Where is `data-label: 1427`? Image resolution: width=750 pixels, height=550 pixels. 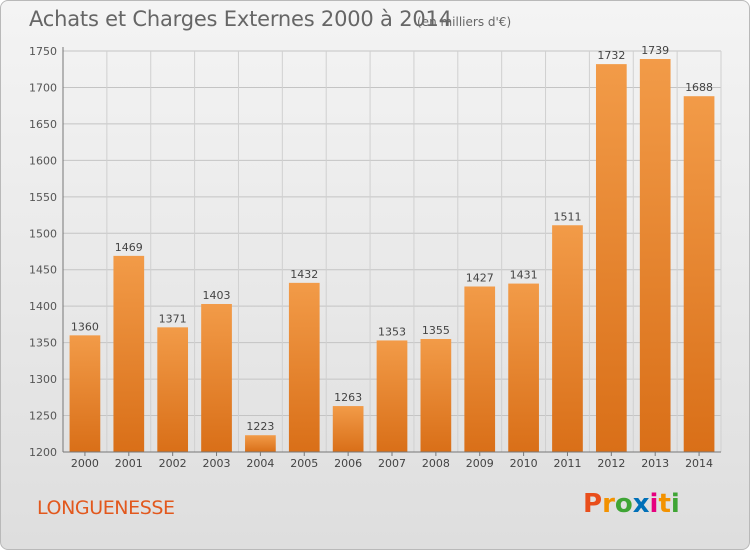
data-label: 1427 is located at coordinates (480, 277).